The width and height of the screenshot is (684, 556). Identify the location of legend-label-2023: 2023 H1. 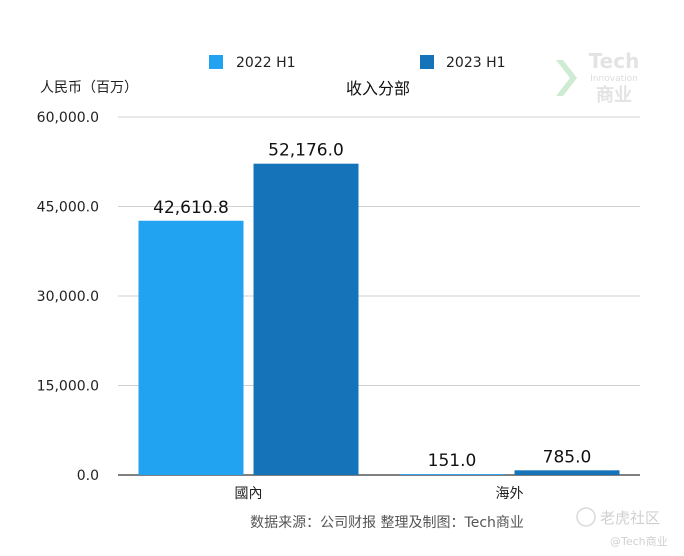
(476, 63).